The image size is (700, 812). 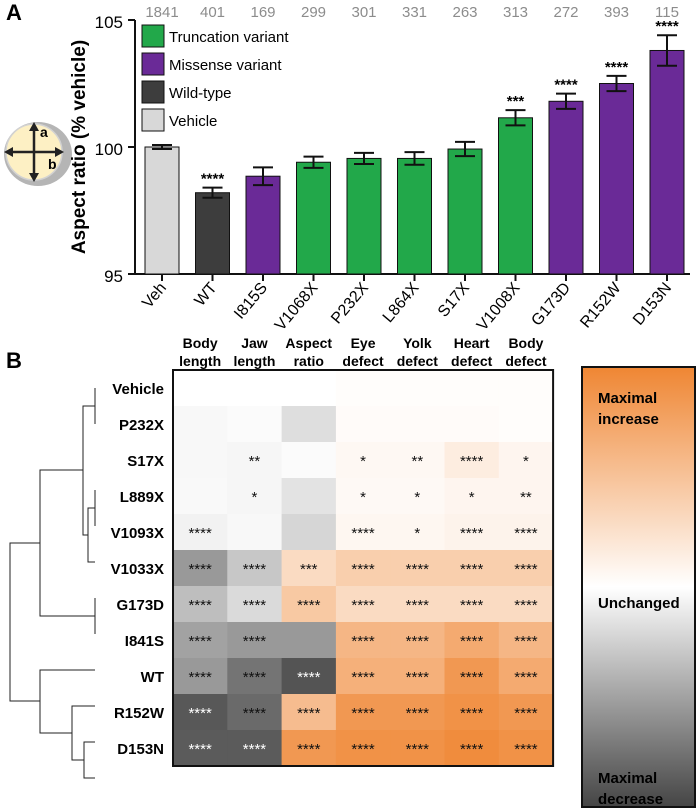 I want to click on sample-size-label: 331, so click(x=414, y=12).